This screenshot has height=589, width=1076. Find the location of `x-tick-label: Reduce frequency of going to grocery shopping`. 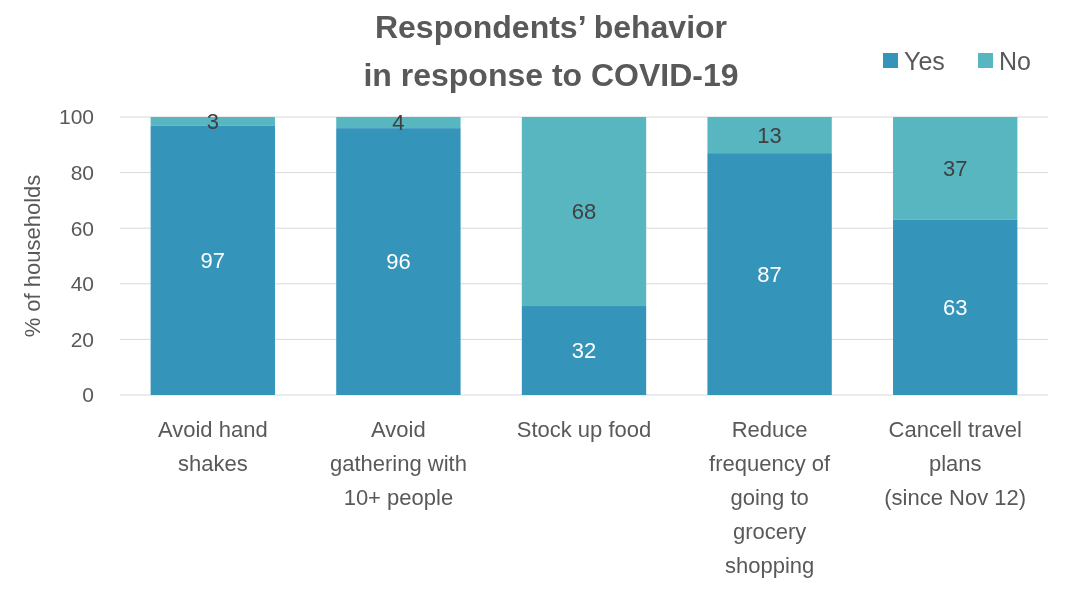

x-tick-label: Reduce frequency of going to grocery shopping is located at coordinates (770, 497).